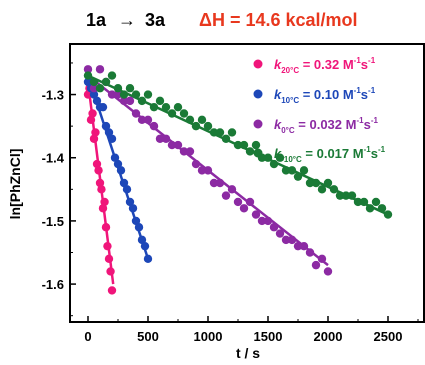  I want to click on y-tick-label: -1.5, so click(53, 221).